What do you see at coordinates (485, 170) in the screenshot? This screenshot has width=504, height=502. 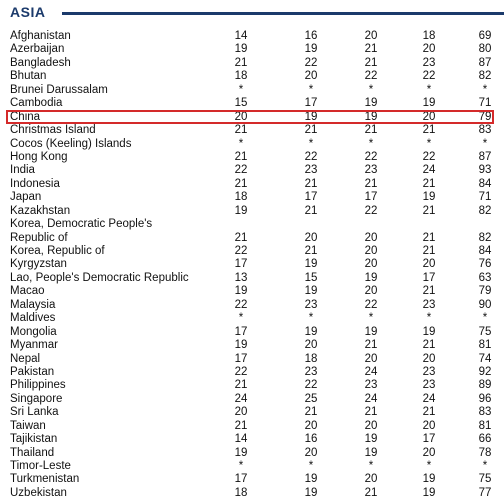 I see `score-cell: 93` at bounding box center [485, 170].